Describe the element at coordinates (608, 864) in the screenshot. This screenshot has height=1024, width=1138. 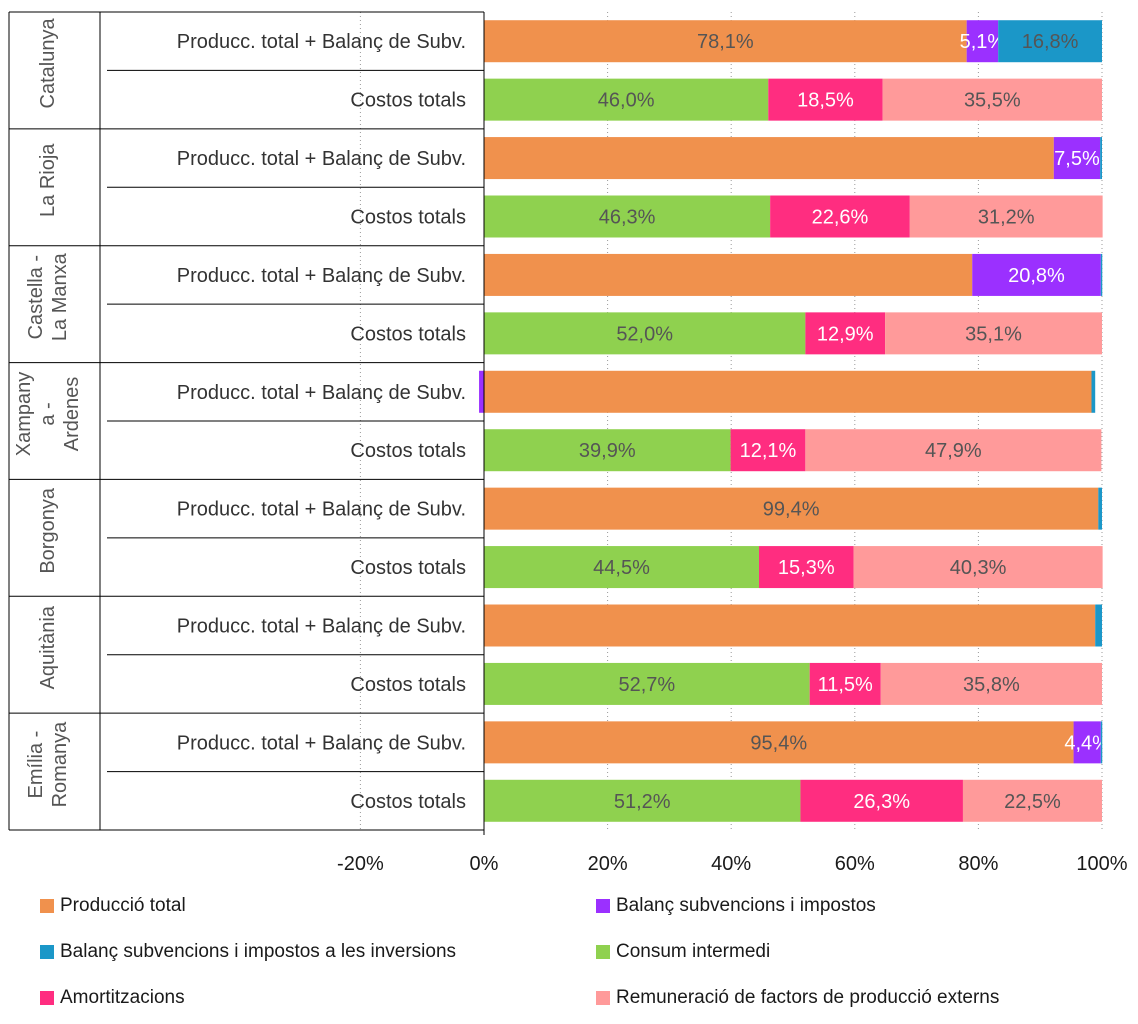
I see `x-tick-label: 20%` at that location.